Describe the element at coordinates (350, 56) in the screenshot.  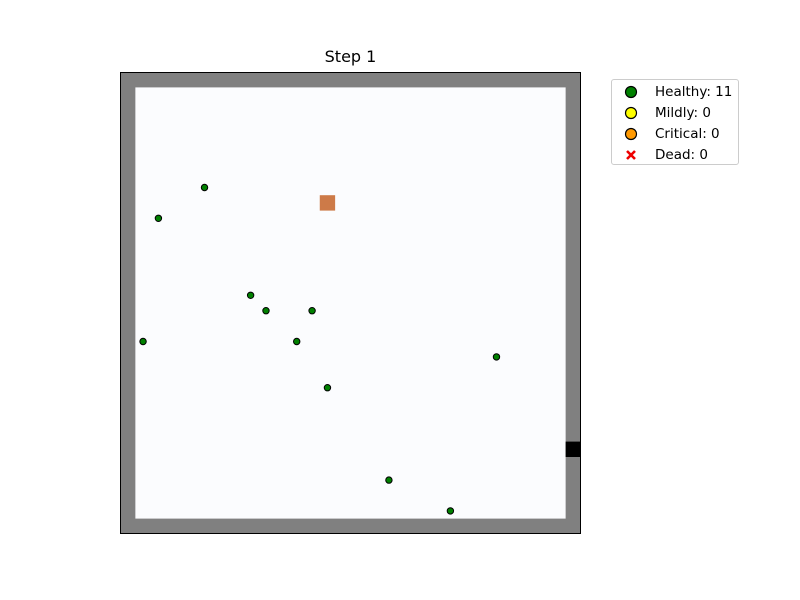
I see `step-title: Step 1` at that location.